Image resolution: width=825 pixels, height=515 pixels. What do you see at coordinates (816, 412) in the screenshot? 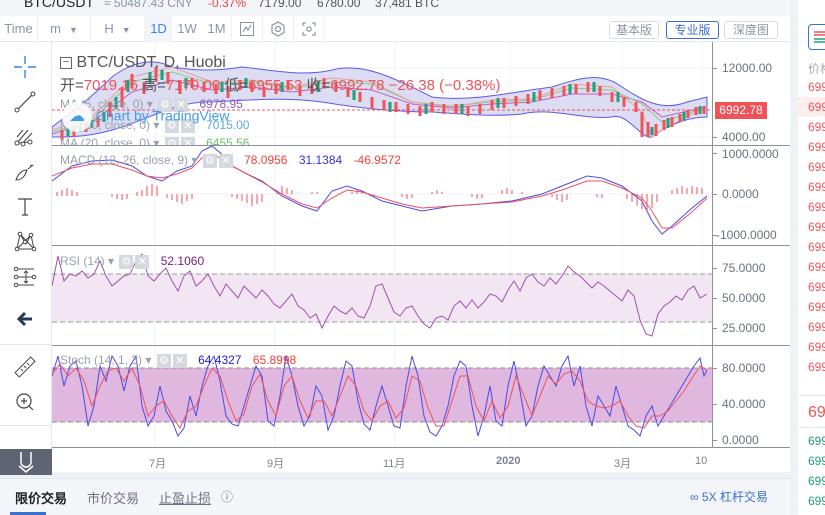
I see `mid-price: 699` at bounding box center [816, 412].